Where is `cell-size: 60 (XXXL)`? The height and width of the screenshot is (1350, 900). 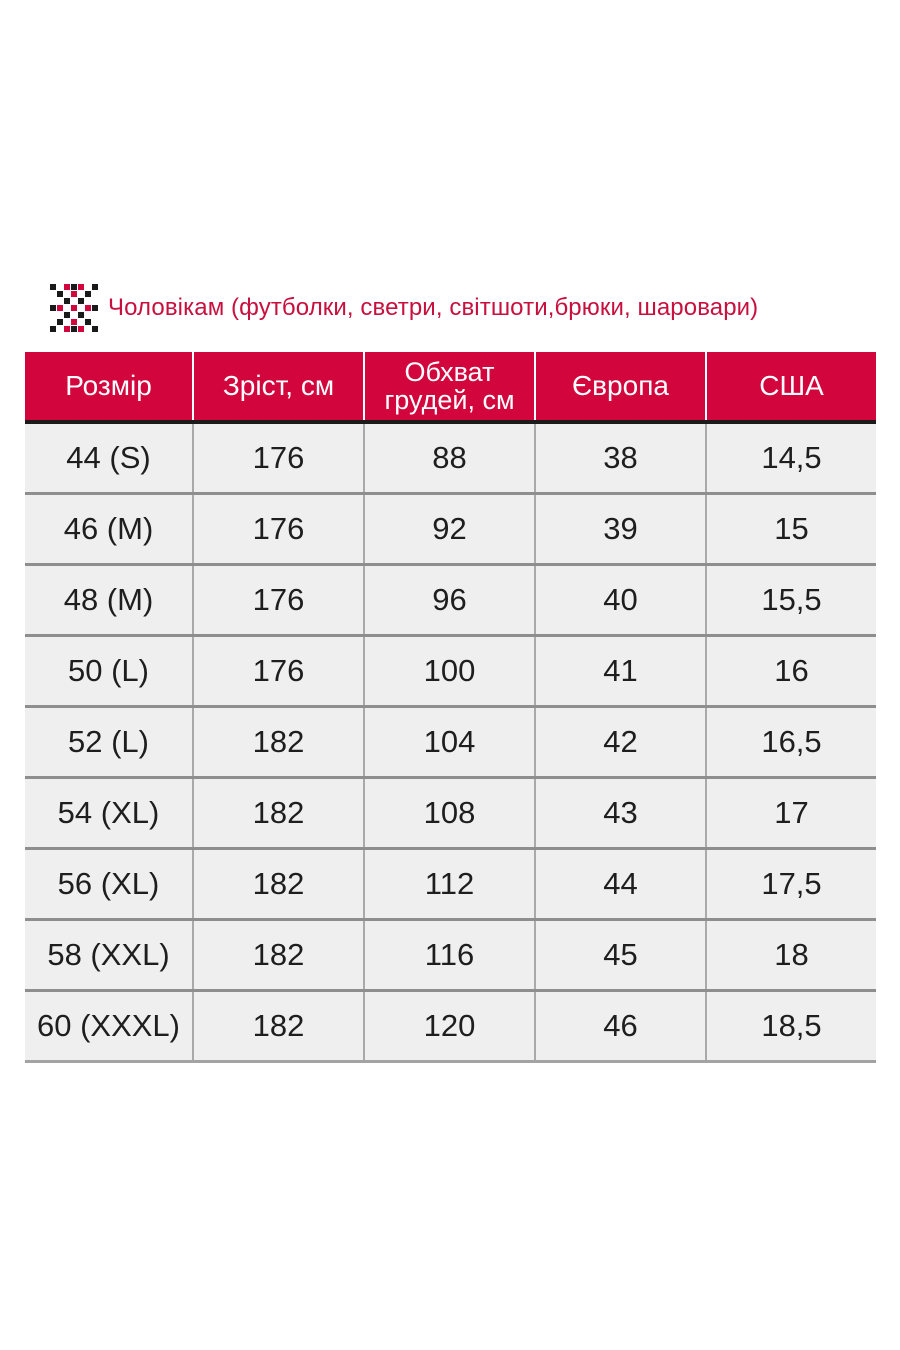
cell-size: 60 (XXXL) is located at coordinates (109, 1026).